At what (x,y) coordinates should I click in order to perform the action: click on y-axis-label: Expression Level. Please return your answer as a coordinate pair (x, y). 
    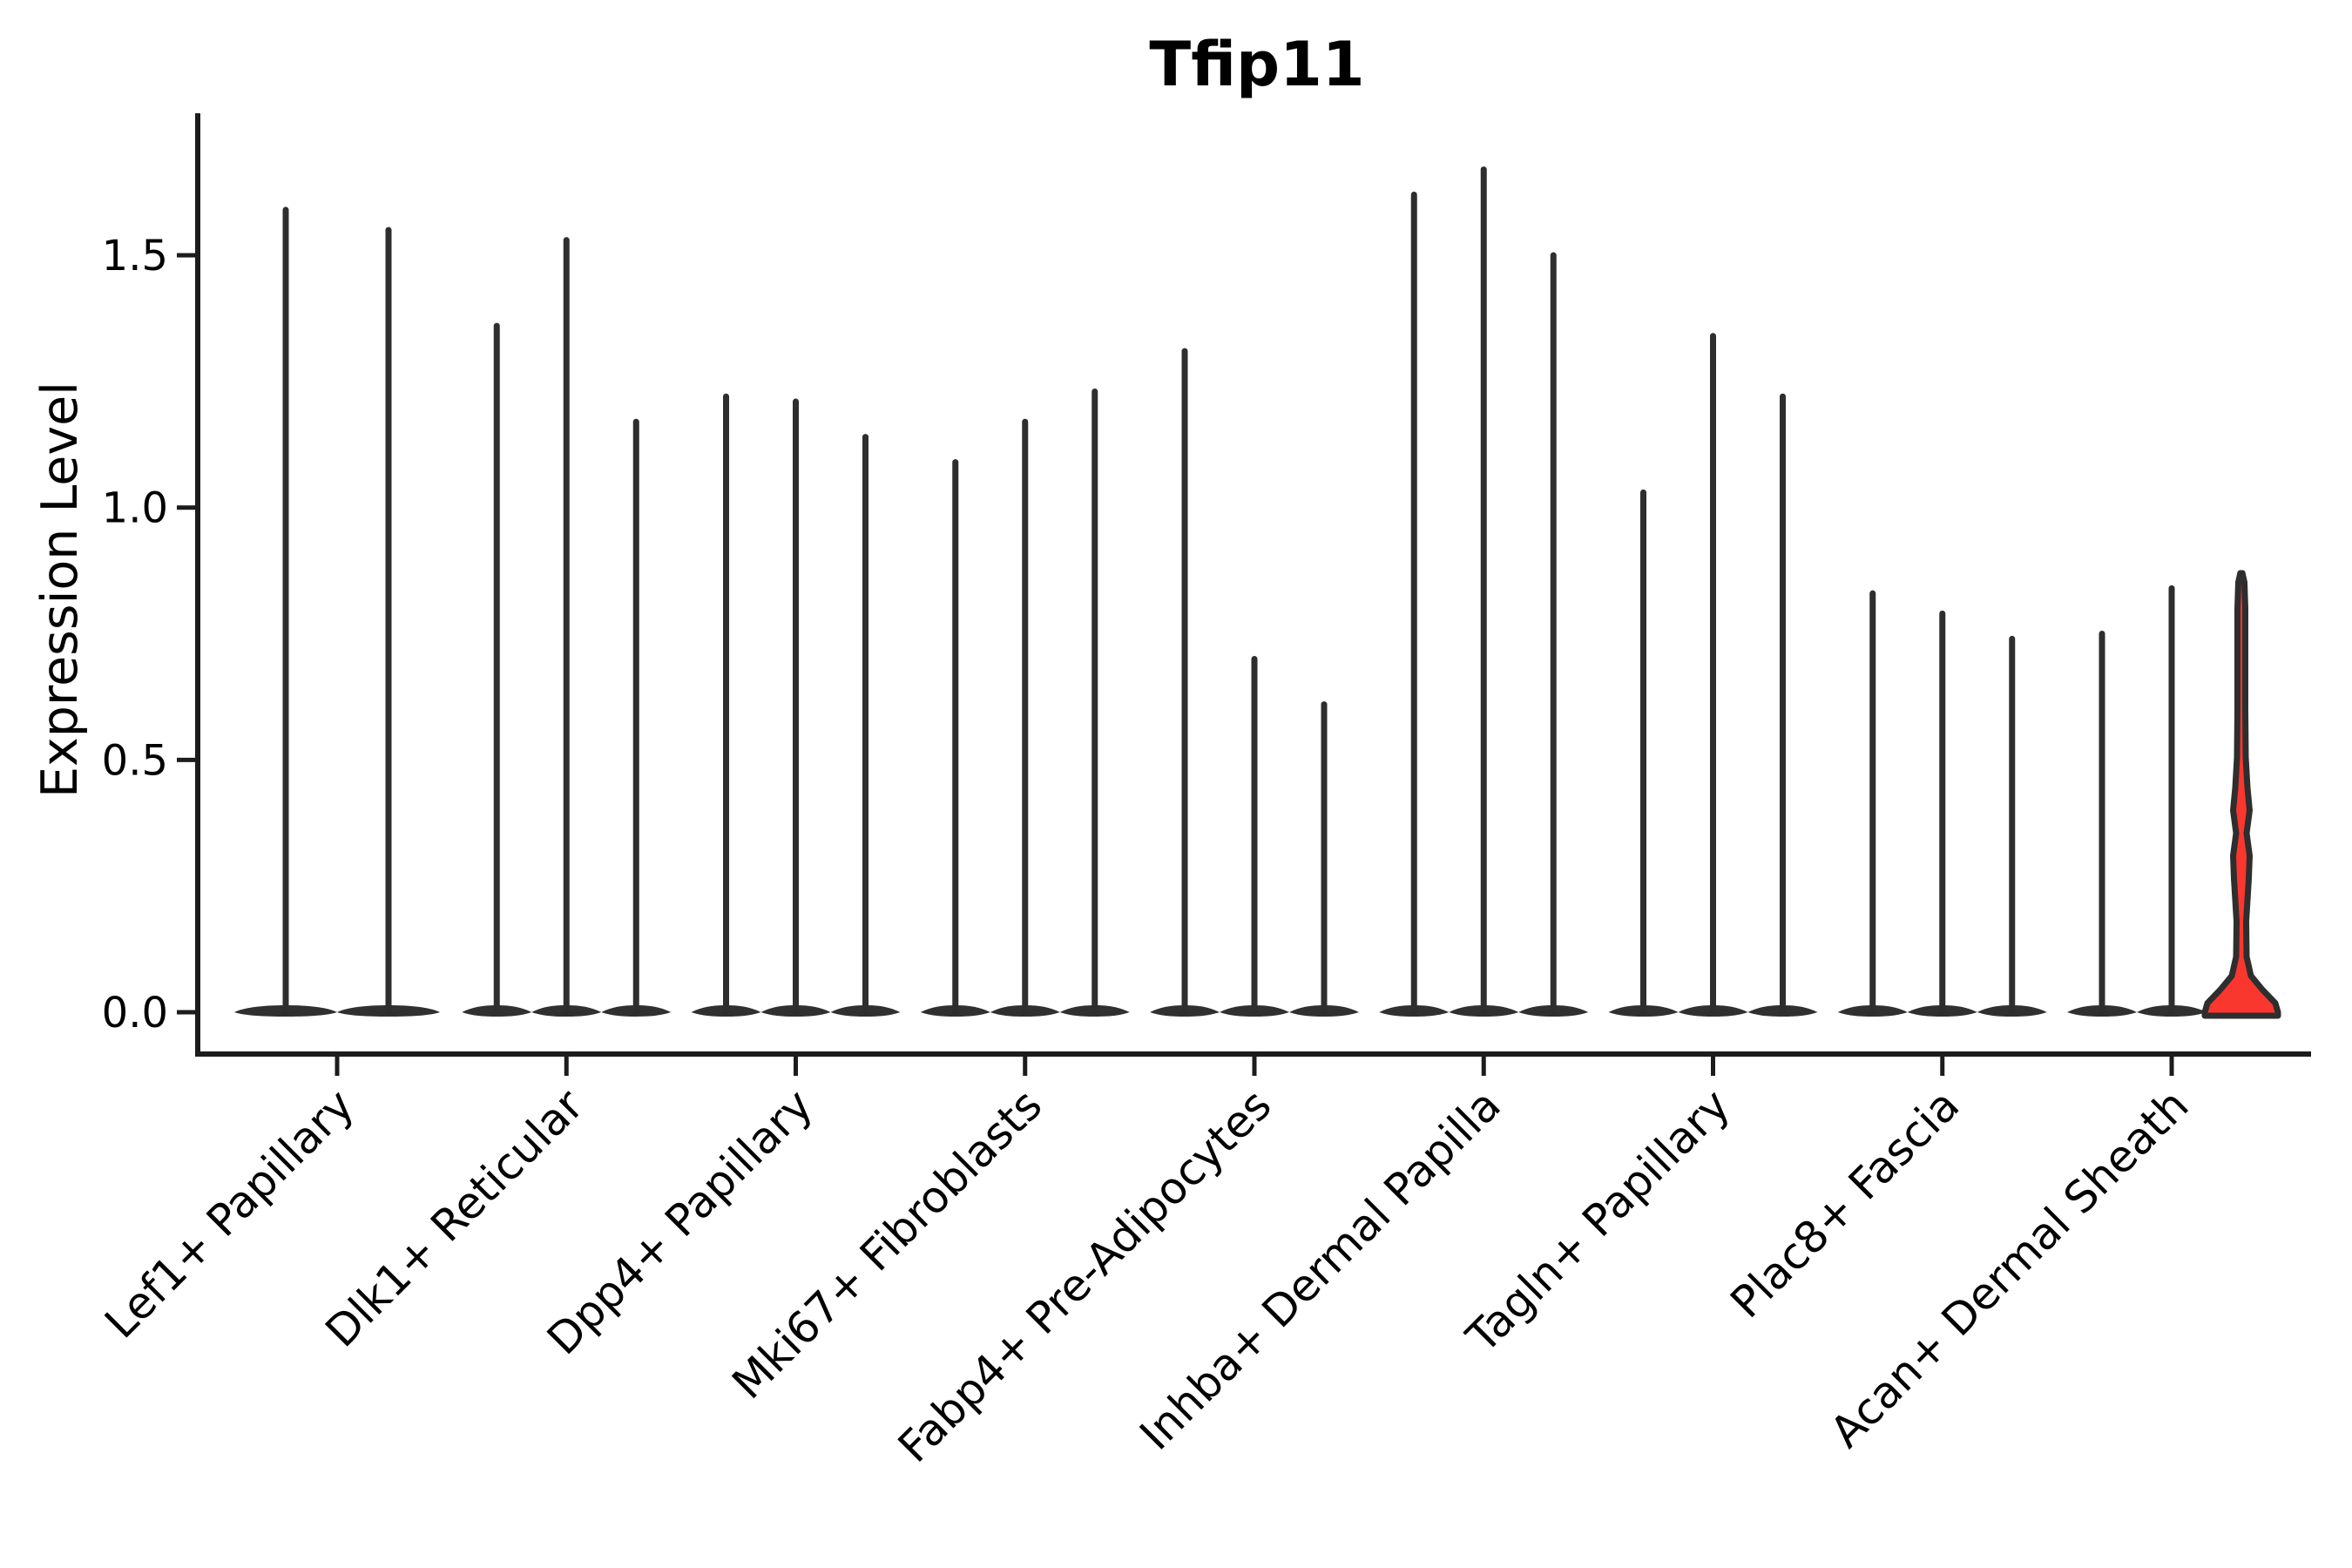
    Looking at the image, I should click on (60, 590).